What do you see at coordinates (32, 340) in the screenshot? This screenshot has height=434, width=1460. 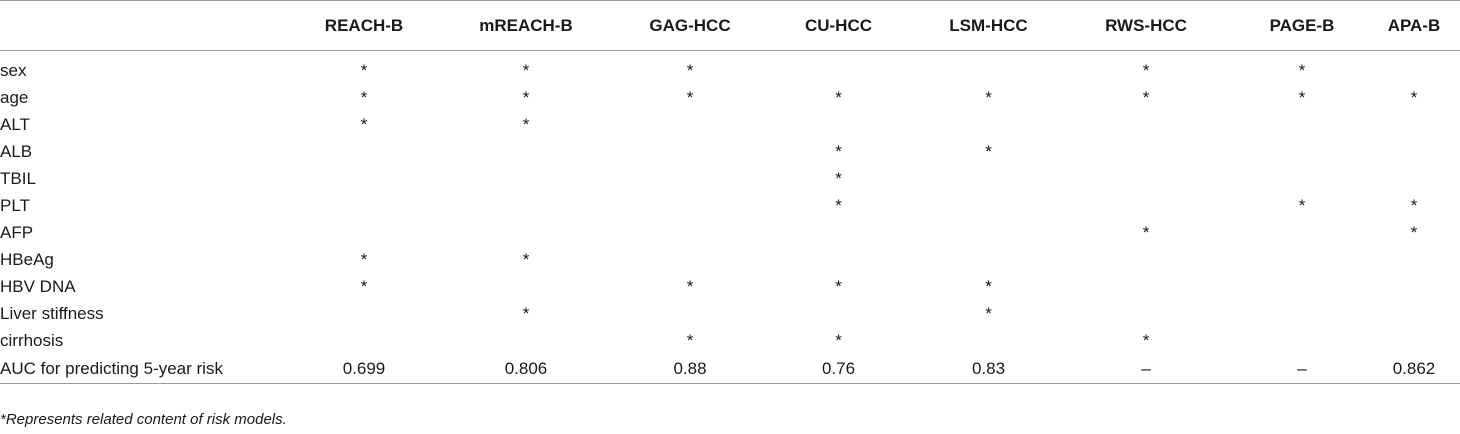 I see `row-label-cell: cirrhosis` at bounding box center [32, 340].